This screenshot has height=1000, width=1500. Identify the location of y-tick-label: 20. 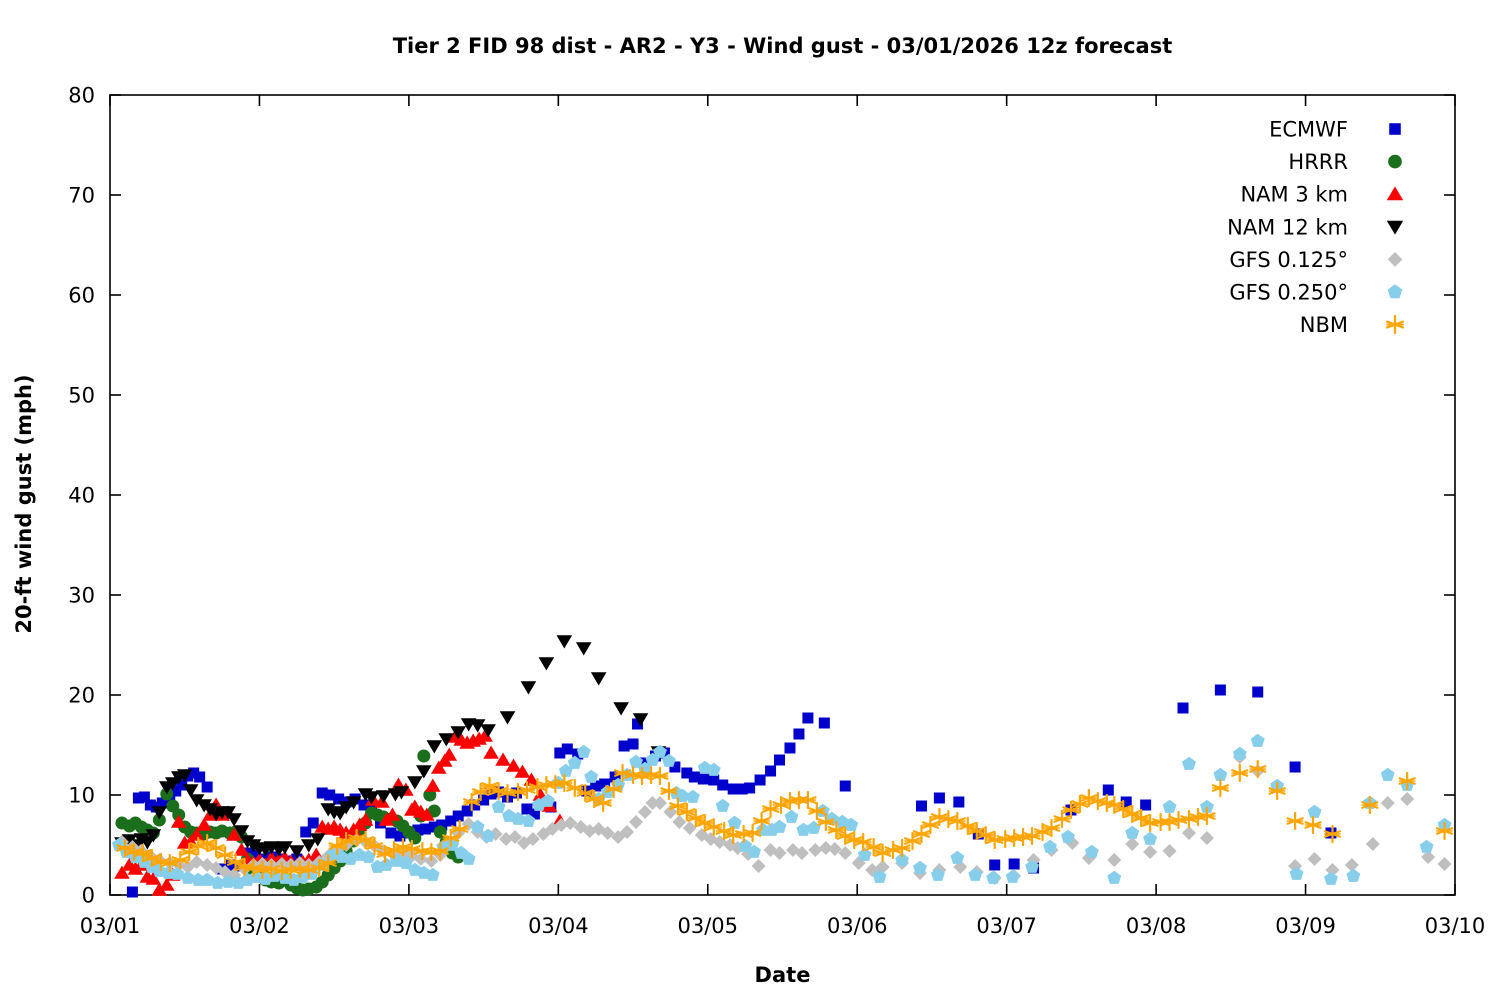
(81, 696).